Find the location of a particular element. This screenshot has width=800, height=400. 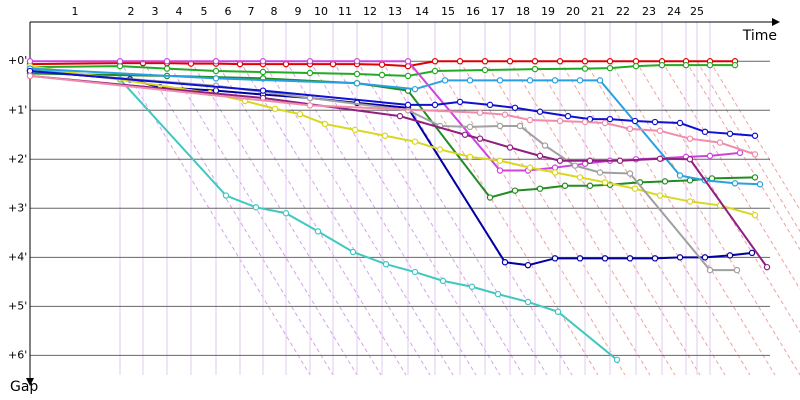

x-tick-label: 22 is located at coordinates (623, 11).